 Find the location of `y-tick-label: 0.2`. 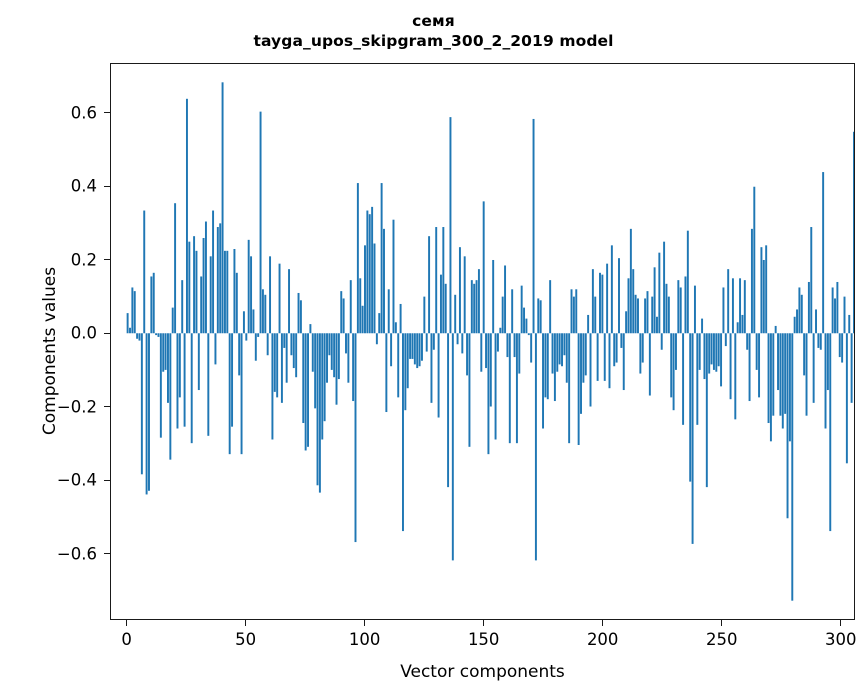

y-tick-label: 0.2 is located at coordinates (83, 260).